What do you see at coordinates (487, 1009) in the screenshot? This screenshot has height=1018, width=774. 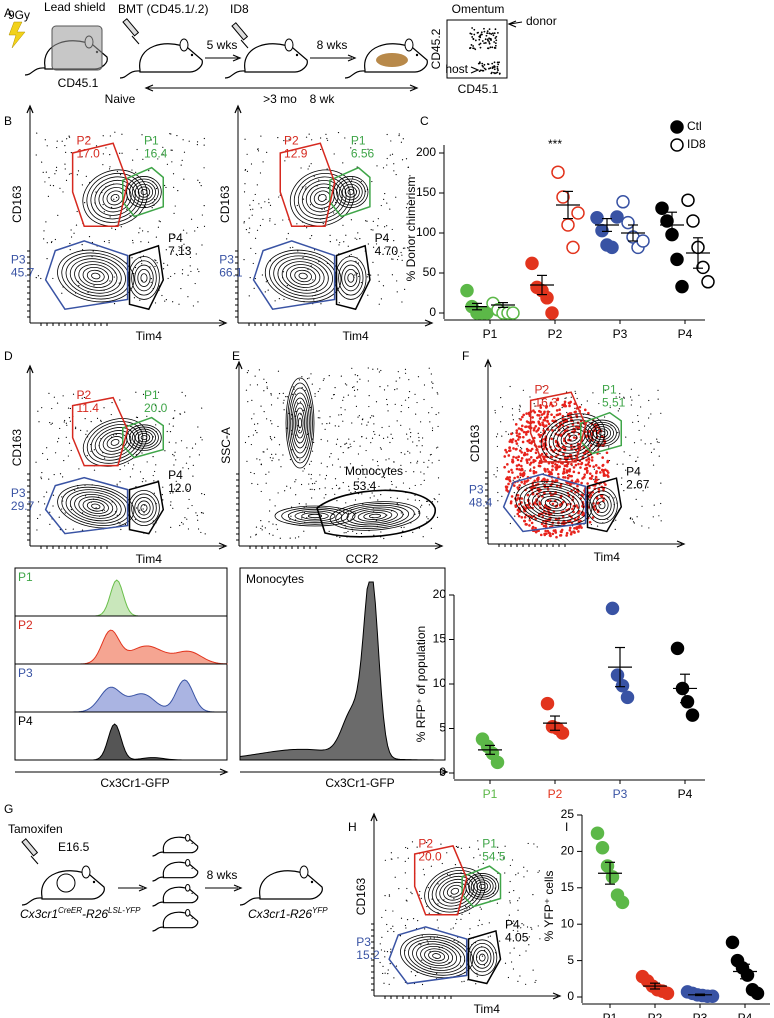 I see `label: Tim4` at bounding box center [487, 1009].